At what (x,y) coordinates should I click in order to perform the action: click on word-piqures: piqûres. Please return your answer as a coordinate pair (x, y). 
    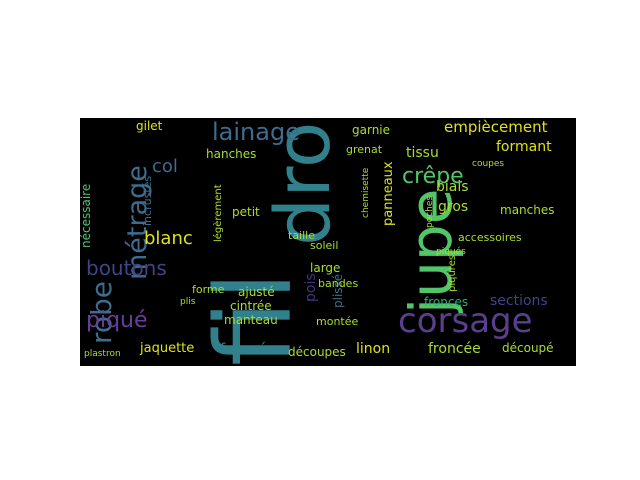
    Looking at the image, I should click on (452, 273).